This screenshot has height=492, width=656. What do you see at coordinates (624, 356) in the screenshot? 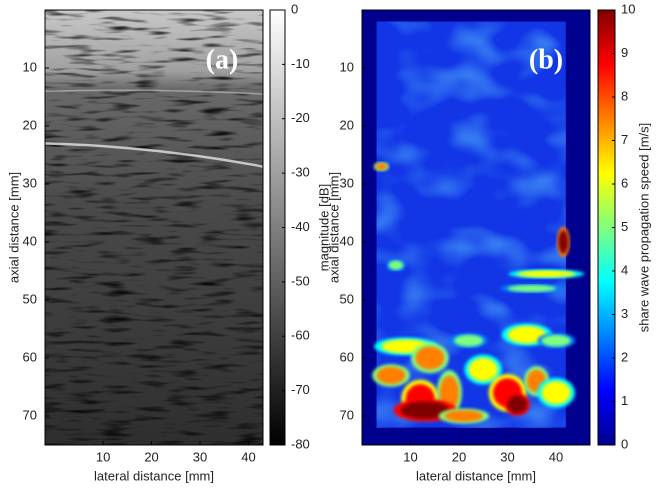
I see `colorbar-tick-label: 2` at bounding box center [624, 356].